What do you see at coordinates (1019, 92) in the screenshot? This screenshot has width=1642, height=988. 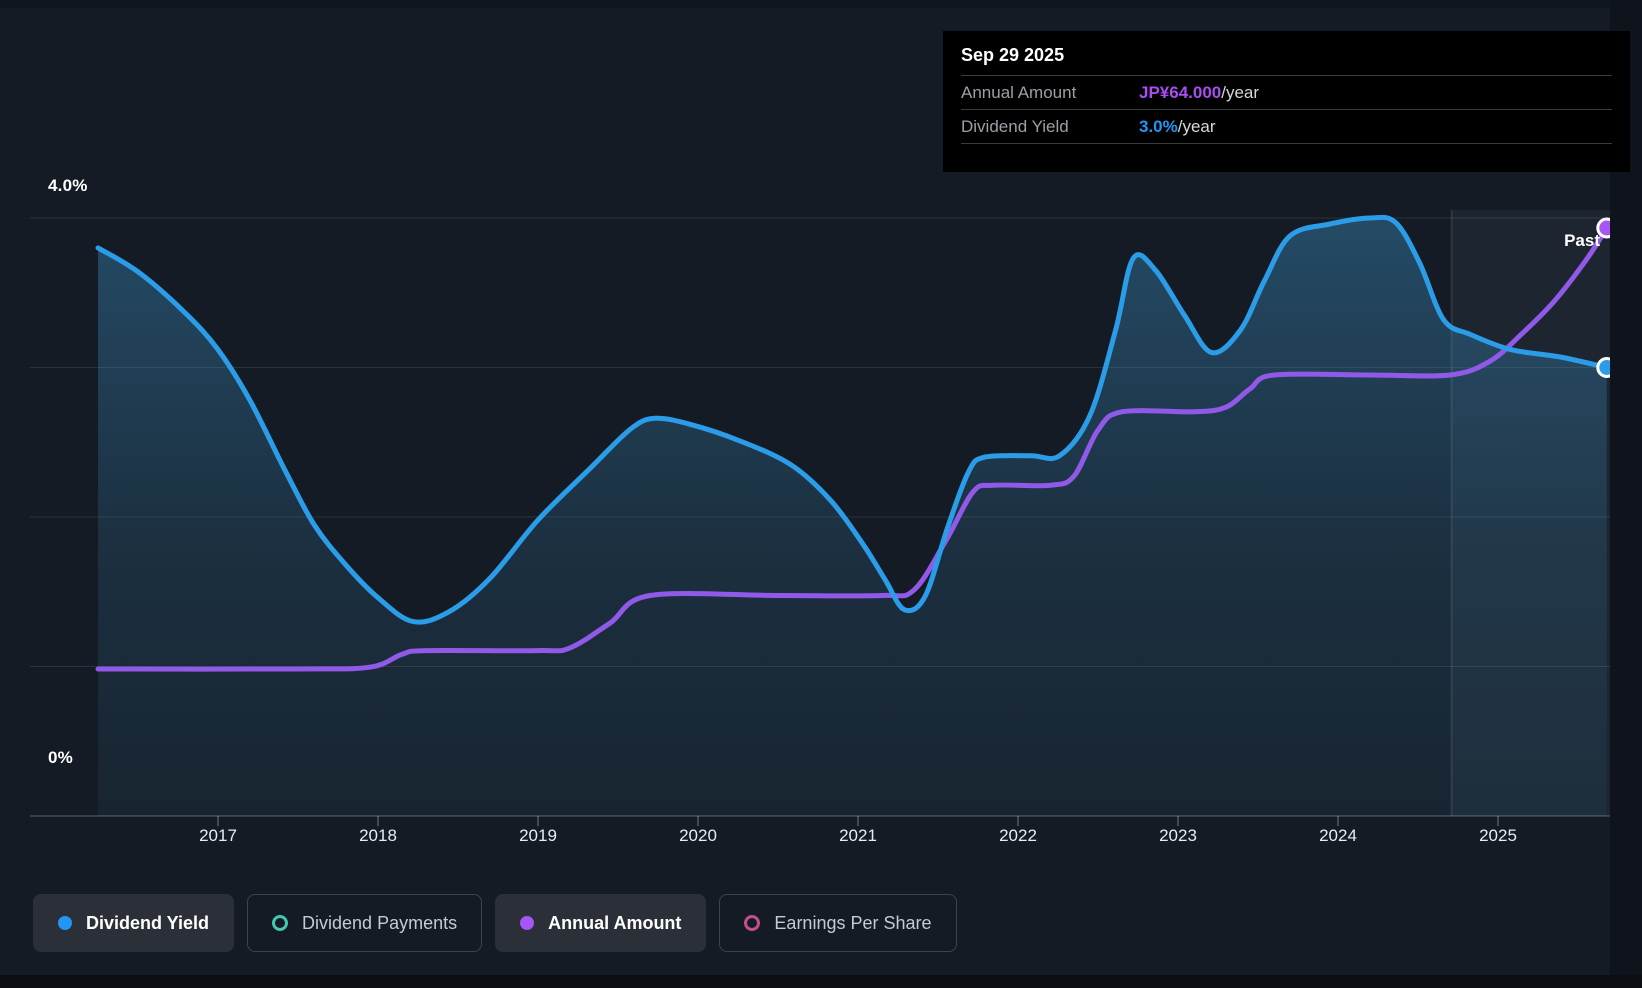 I see `tooltip-row-label: Annual Amount` at bounding box center [1019, 92].